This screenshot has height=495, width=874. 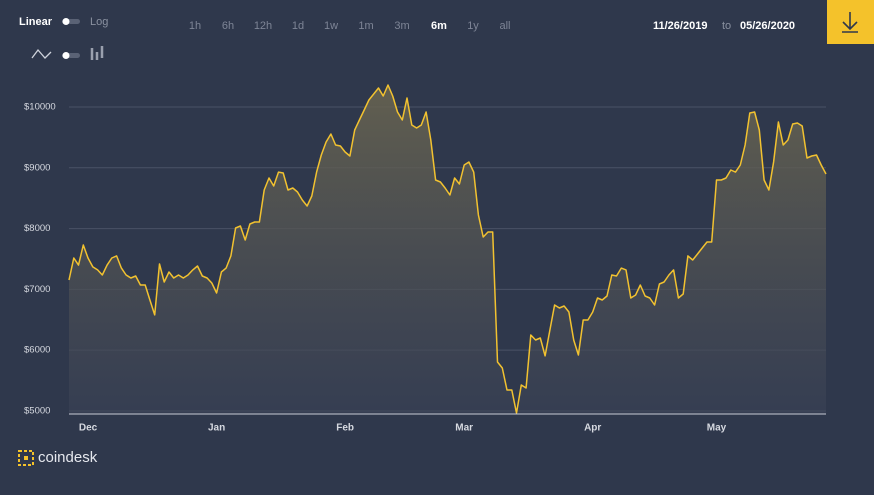 I want to click on x-tick-label: May, so click(x=717, y=428).